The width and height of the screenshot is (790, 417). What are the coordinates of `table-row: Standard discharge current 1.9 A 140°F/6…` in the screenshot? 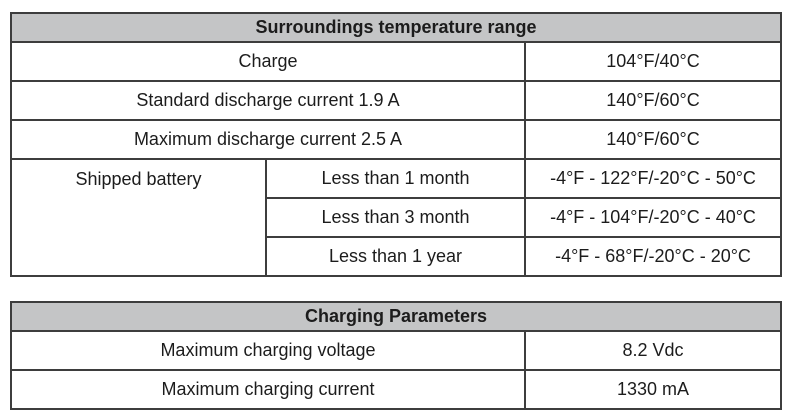 It's located at (396, 100).